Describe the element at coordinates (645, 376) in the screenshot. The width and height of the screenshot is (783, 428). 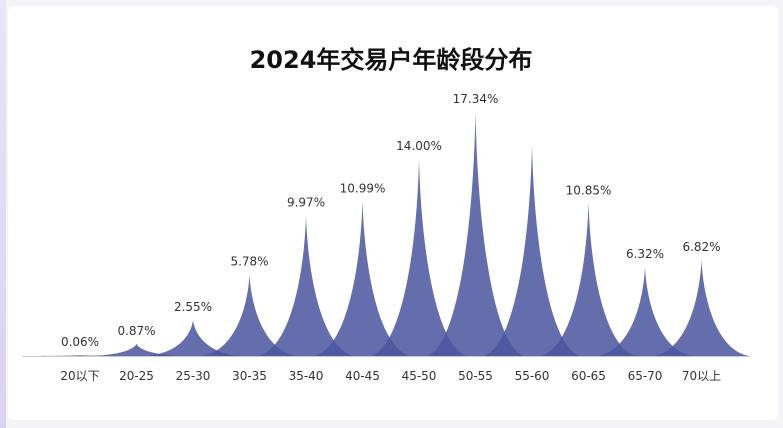
I see `x-tick-65-70: 65-70` at that location.